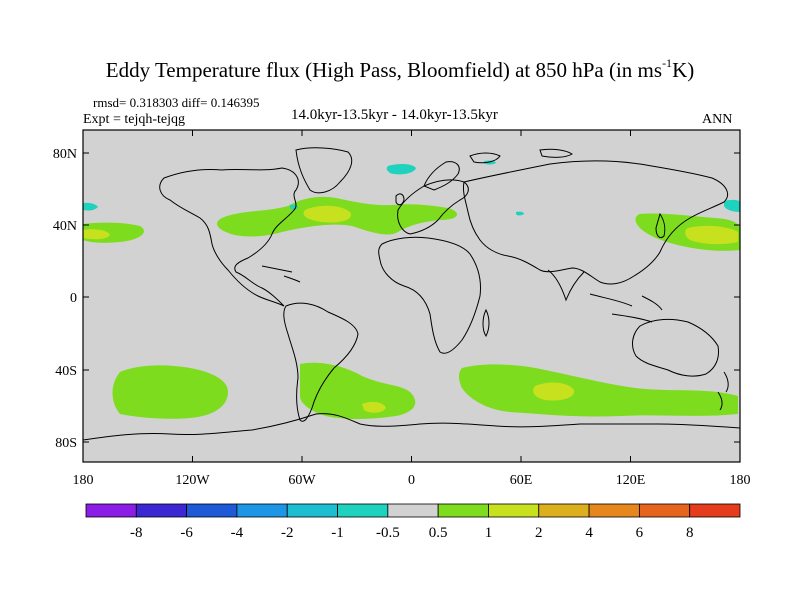 This screenshot has width=800, height=600. What do you see at coordinates (554, 391) in the screenshot?
I see `contour-south-indian-core` at bounding box center [554, 391].